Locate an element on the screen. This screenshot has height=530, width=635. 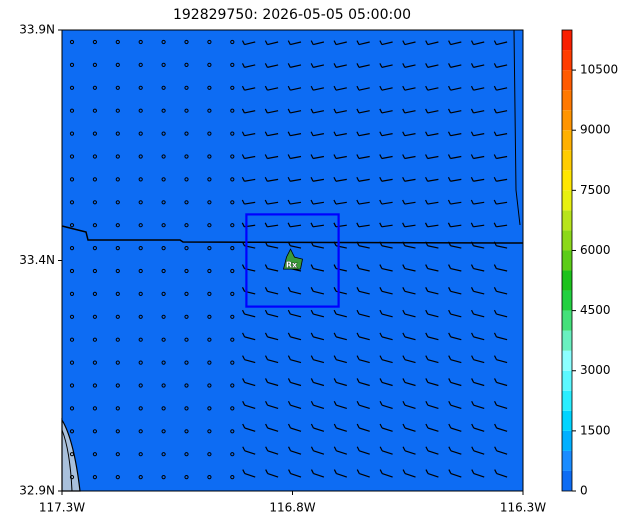
y-tick-label: 33.4N is located at coordinates (37, 260).